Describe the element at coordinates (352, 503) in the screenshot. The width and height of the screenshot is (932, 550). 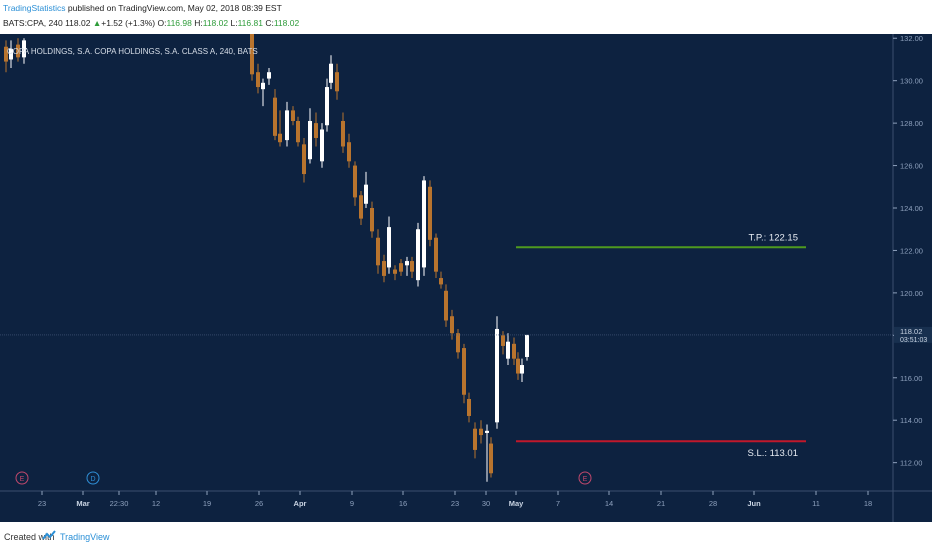
I see `x-tick-label: 9` at that location.